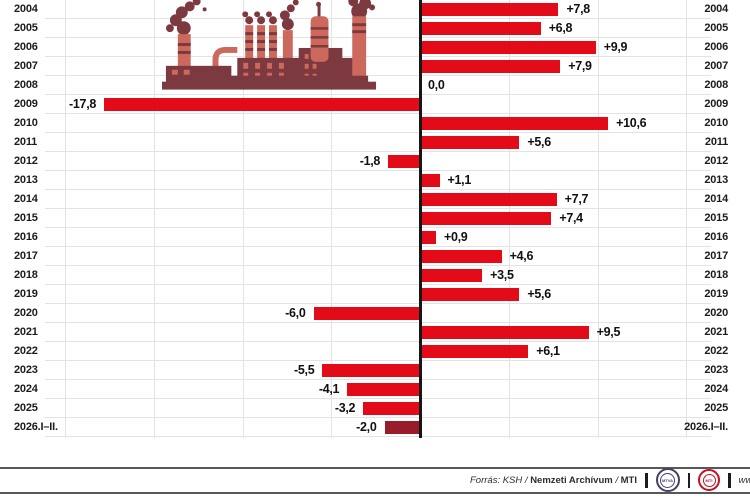 Image resolution: width=750 pixels, height=500 pixels. What do you see at coordinates (26, 104) in the screenshot?
I see `year-label-left: 2009` at bounding box center [26, 104].